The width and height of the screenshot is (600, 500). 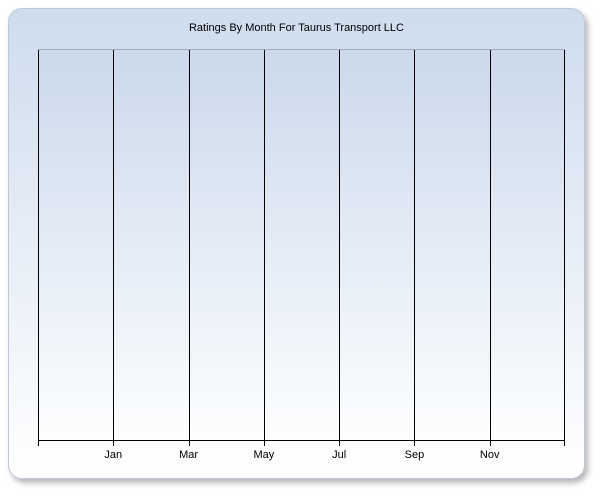 I want to click on x-tick-label: Mar, so click(x=189, y=455).